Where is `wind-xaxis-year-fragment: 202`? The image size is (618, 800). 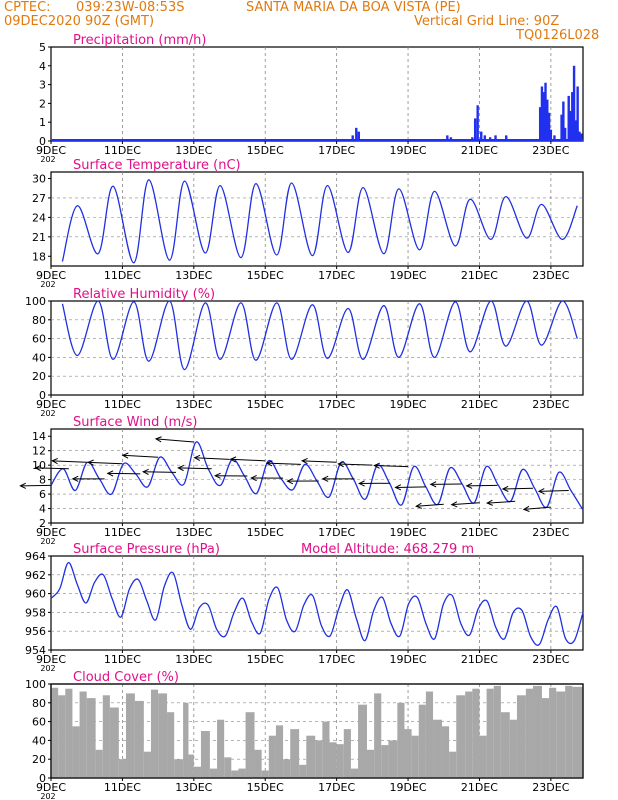 wind-xaxis-year-fragment: 202 is located at coordinates (47, 541).